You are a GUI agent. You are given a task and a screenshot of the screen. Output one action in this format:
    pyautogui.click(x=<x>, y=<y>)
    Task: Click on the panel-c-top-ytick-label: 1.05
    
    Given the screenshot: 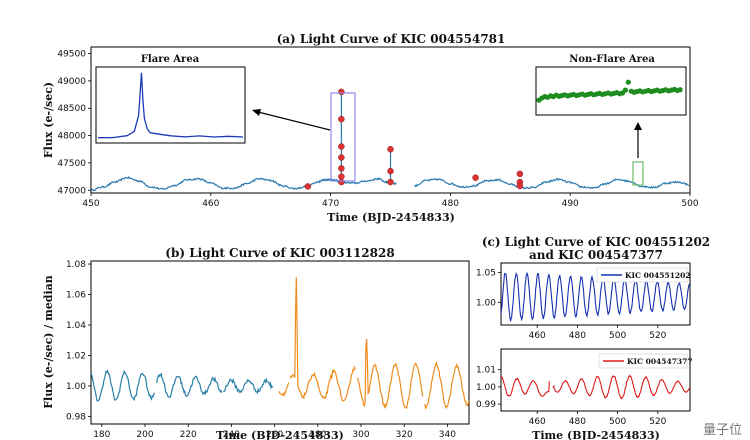 What is the action you would take?
    pyautogui.click(x=486, y=274)
    